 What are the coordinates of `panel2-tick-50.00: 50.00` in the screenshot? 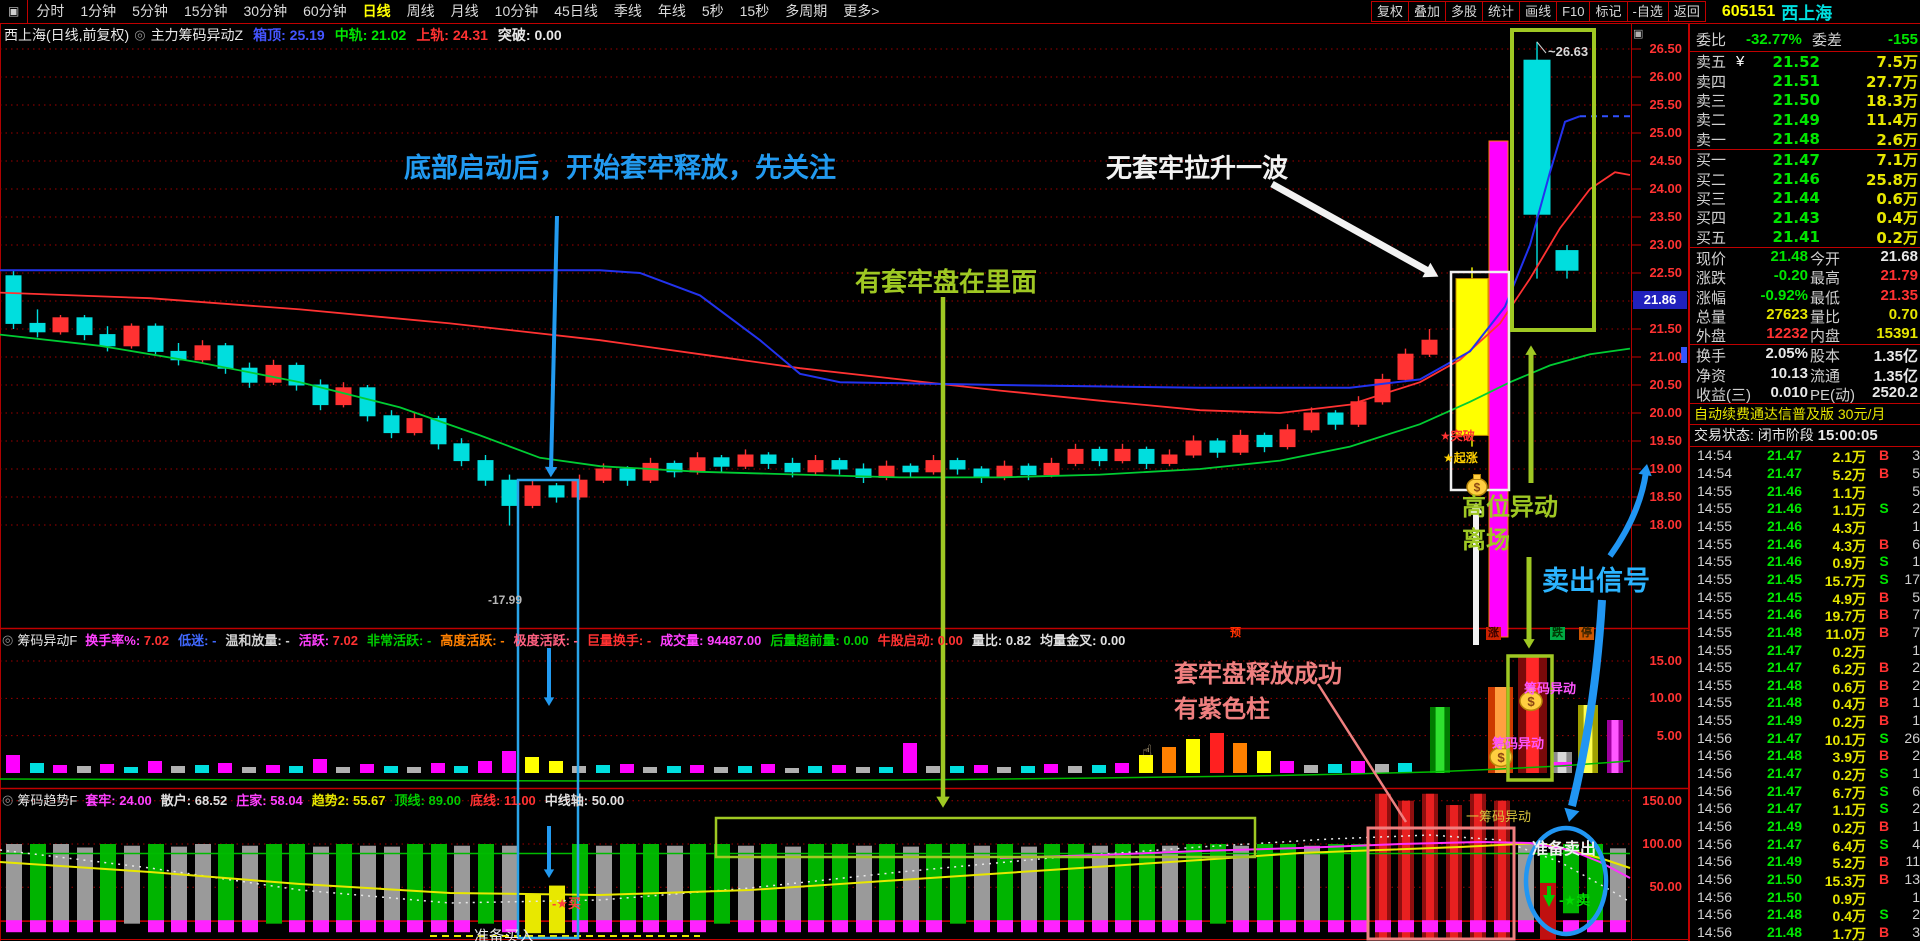 It's located at (1665, 887).